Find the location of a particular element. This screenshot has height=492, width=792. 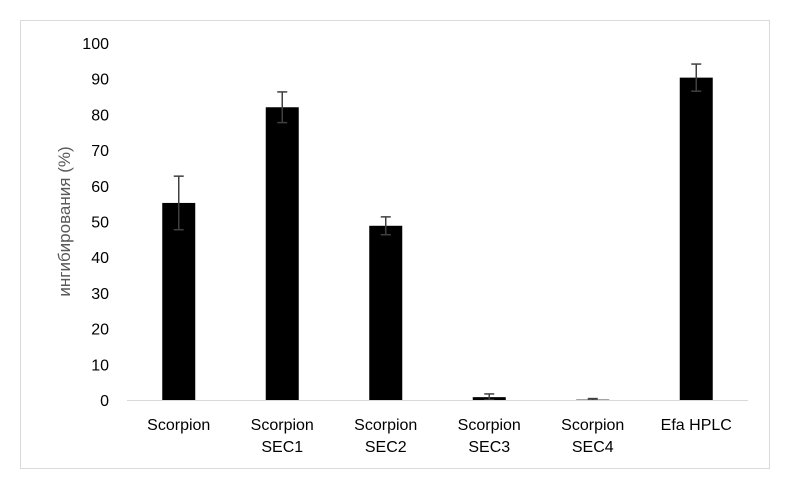

y-tick-label: 10 is located at coordinates (100, 365).